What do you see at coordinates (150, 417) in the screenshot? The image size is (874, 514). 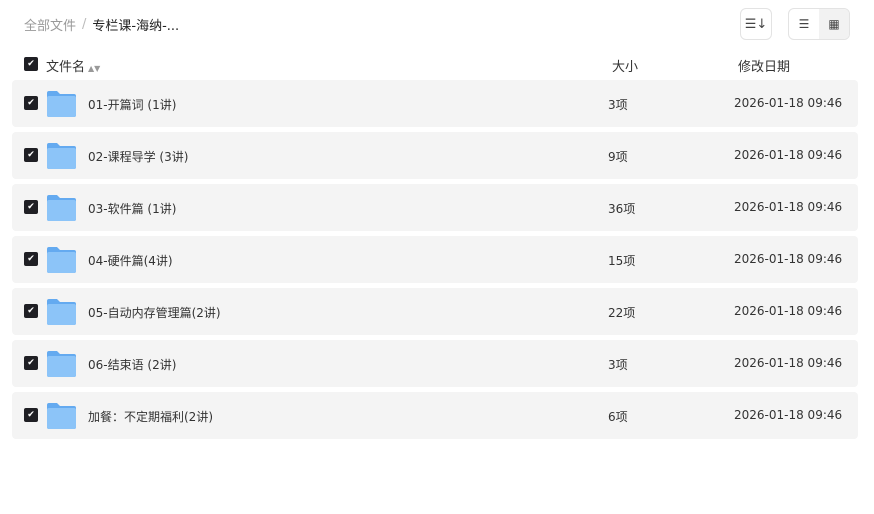 I see `file-name: 加餐：不定期福利(2讲)` at bounding box center [150, 417].